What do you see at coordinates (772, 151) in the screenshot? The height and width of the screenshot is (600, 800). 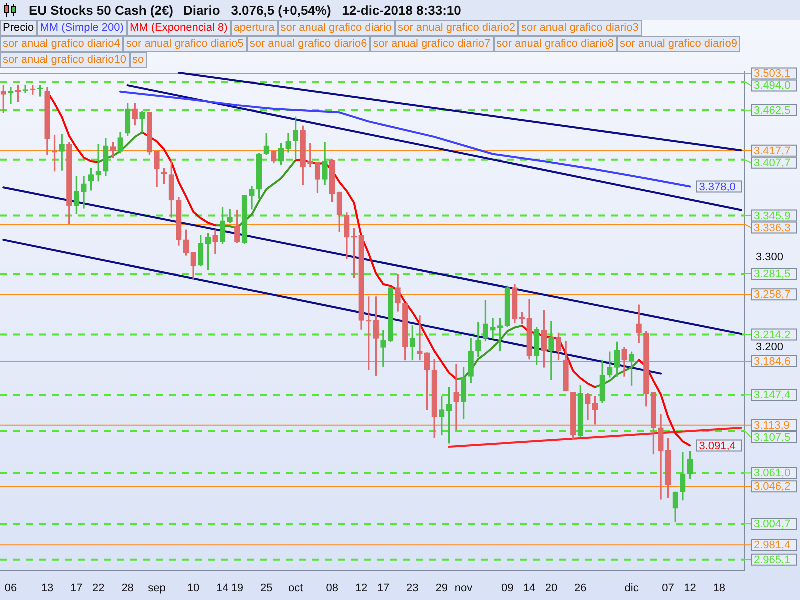 I see `ref-line-label: 3.417,7` at bounding box center [772, 151].